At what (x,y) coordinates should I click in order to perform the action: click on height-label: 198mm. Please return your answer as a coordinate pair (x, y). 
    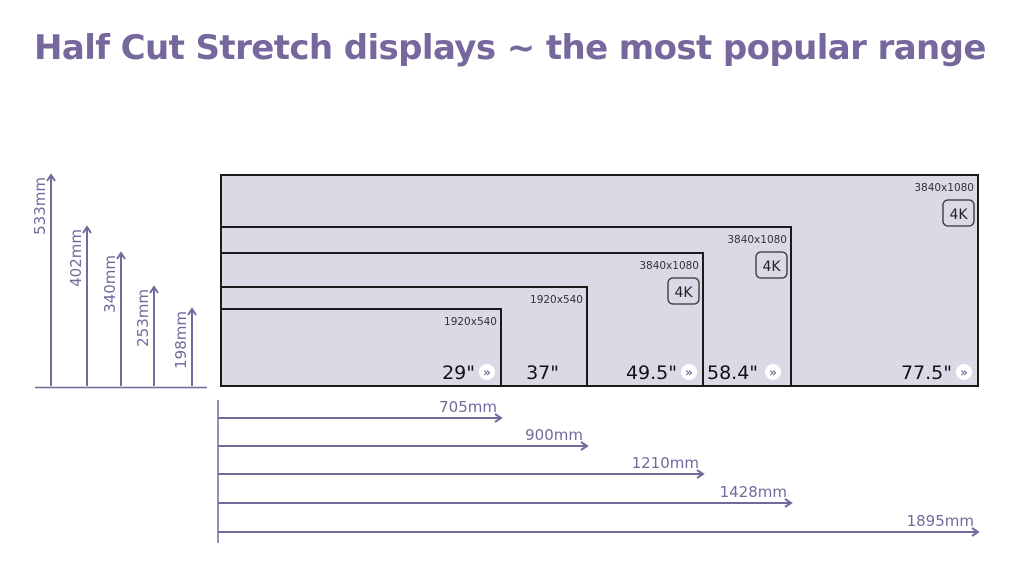
    Looking at the image, I should click on (181, 340).